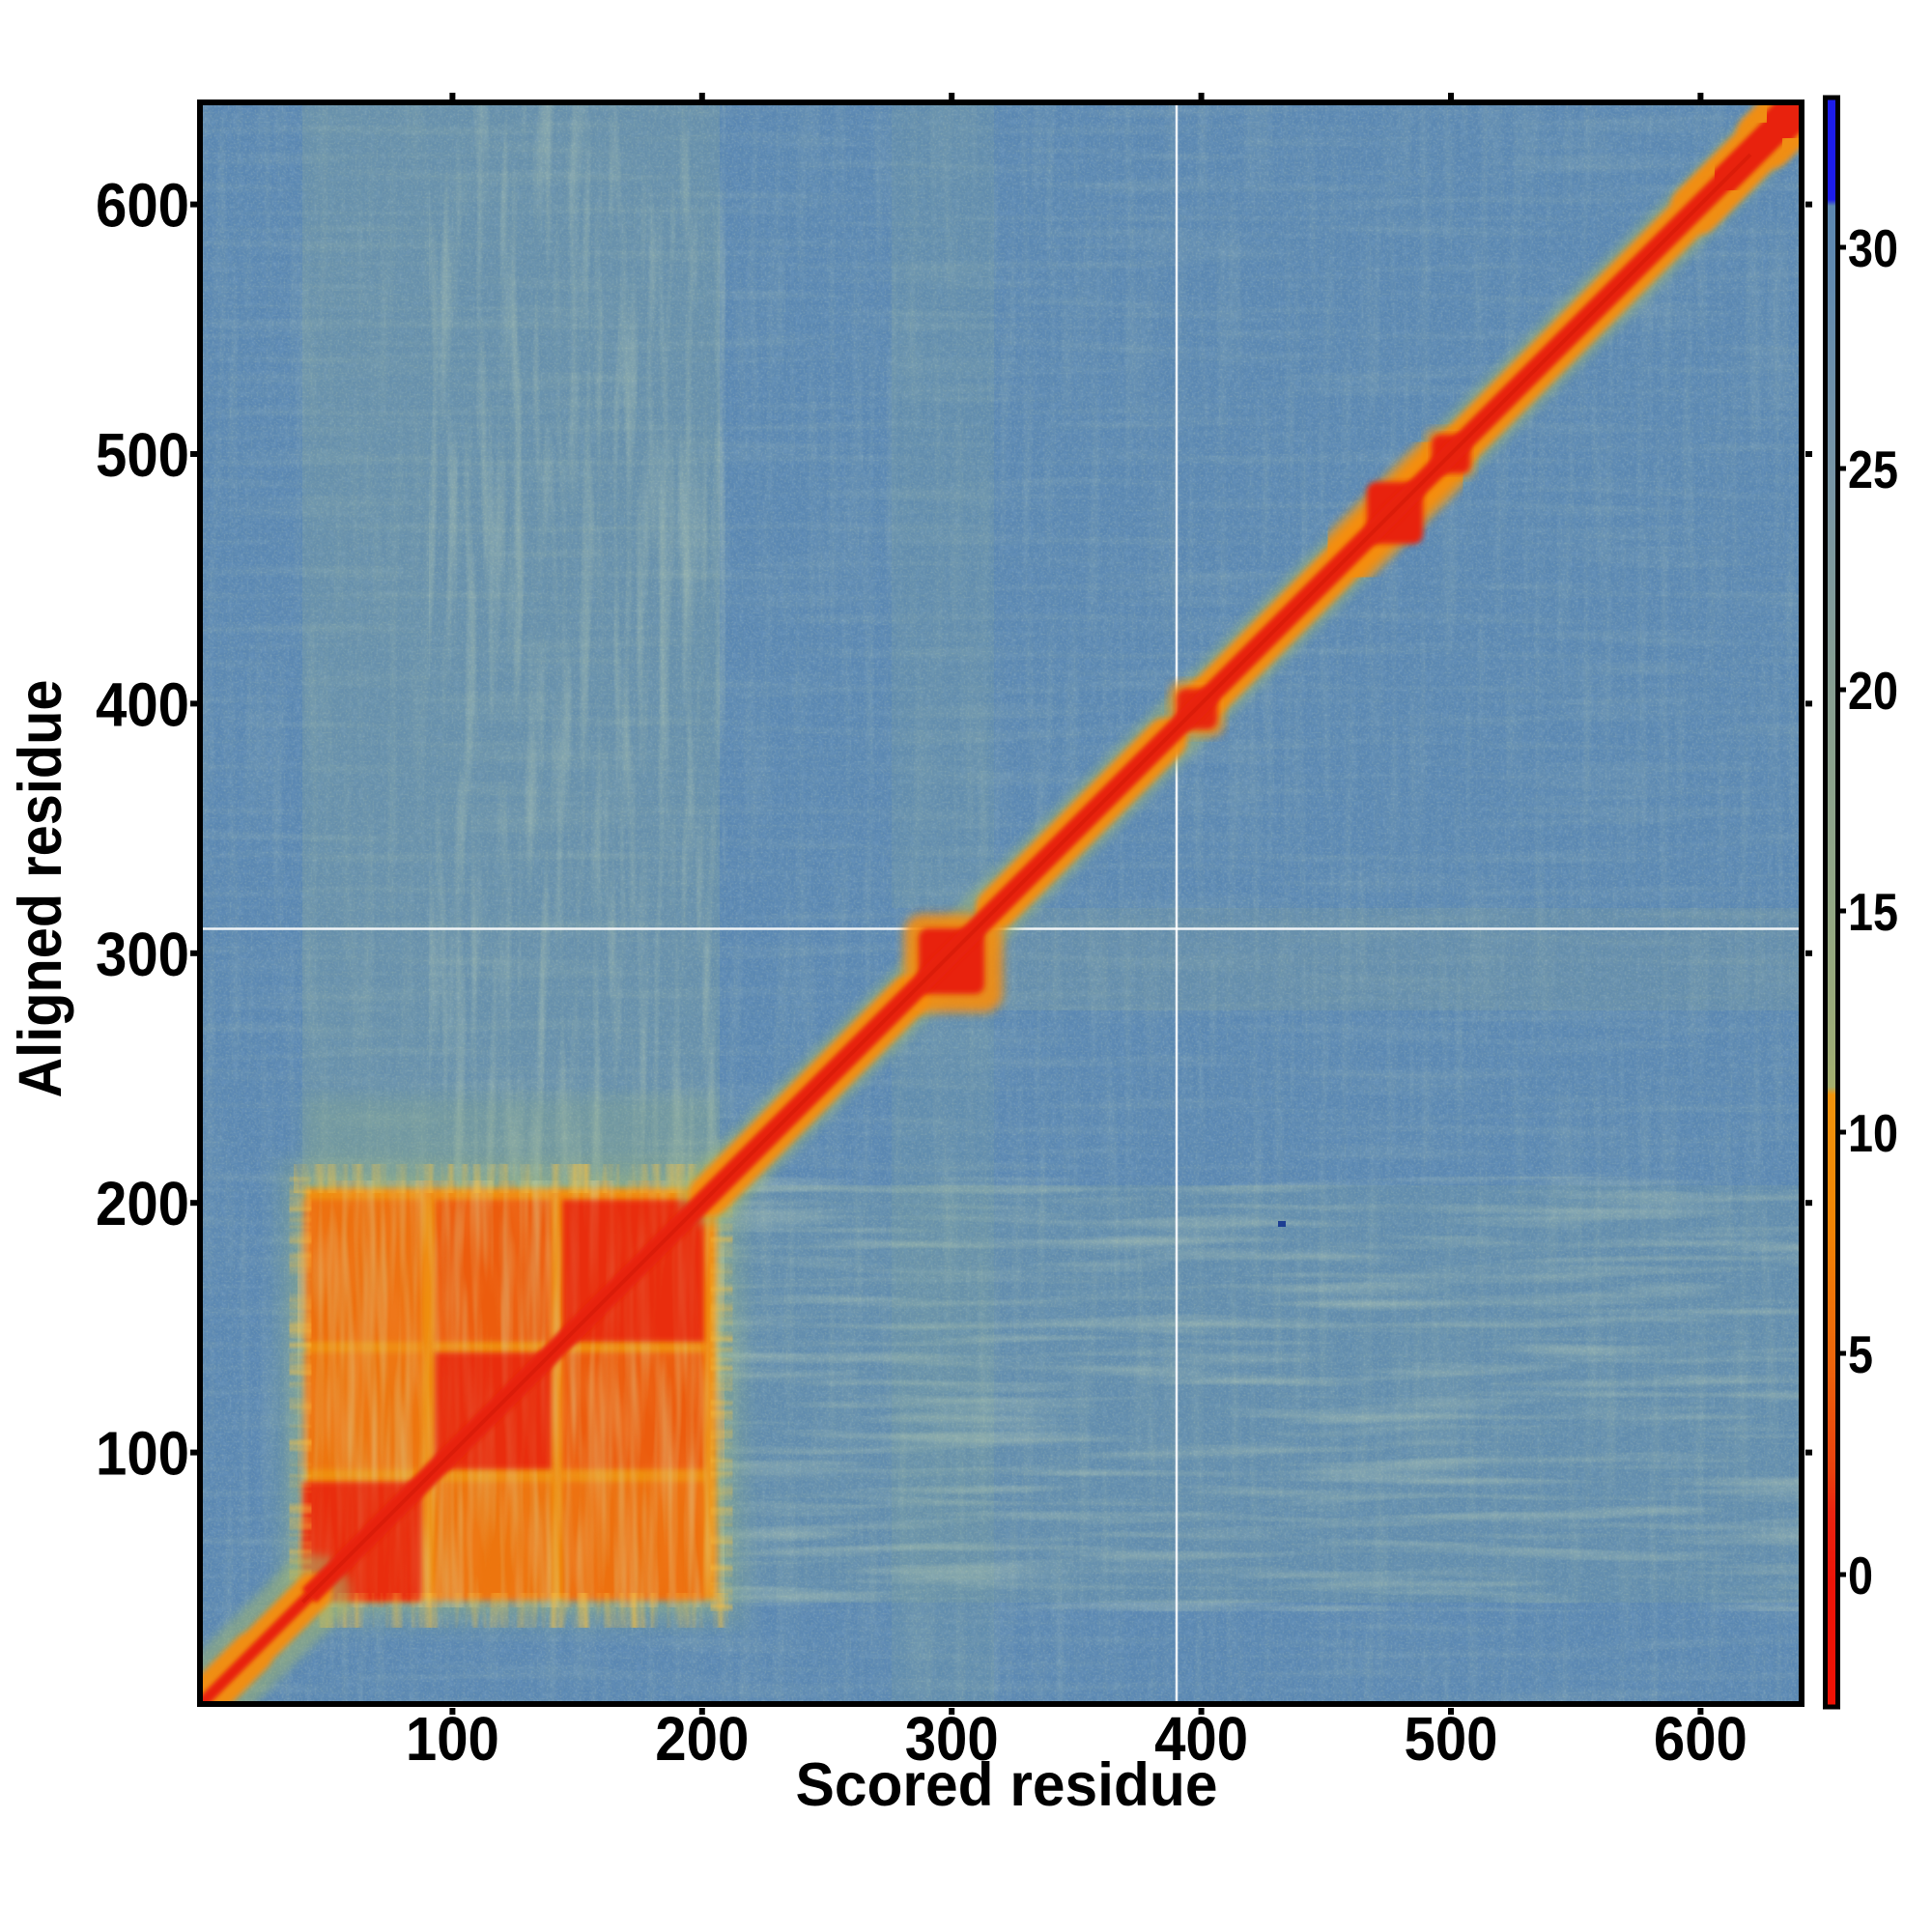 Image resolution: width=1932 pixels, height=1932 pixels. I want to click on svg-text: 25, so click(1873, 469).